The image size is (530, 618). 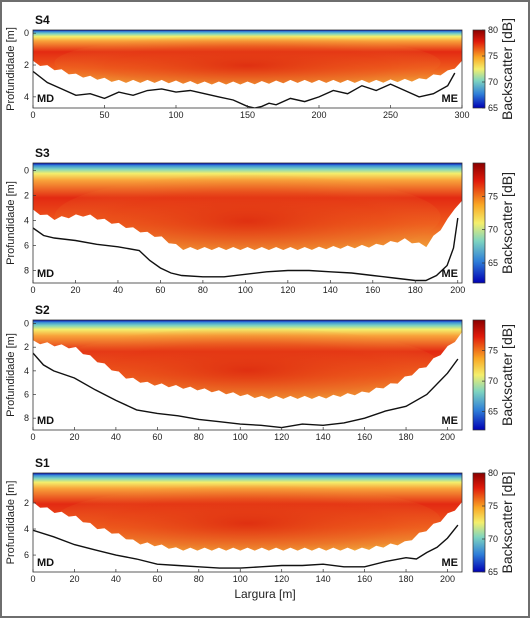 What do you see at coordinates (26, 271) in the screenshot?
I see `y-tick-label: 8` at bounding box center [26, 271].